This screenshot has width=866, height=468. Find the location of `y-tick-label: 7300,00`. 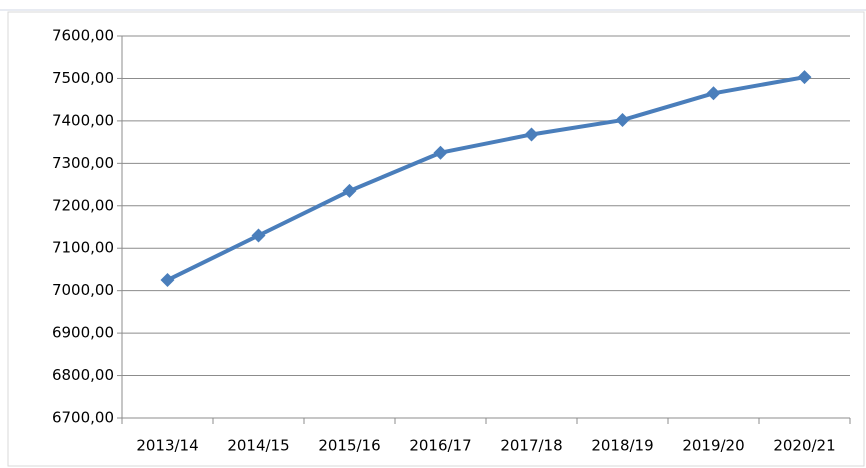

y-tick-label: 7300,00 is located at coordinates (83, 163).